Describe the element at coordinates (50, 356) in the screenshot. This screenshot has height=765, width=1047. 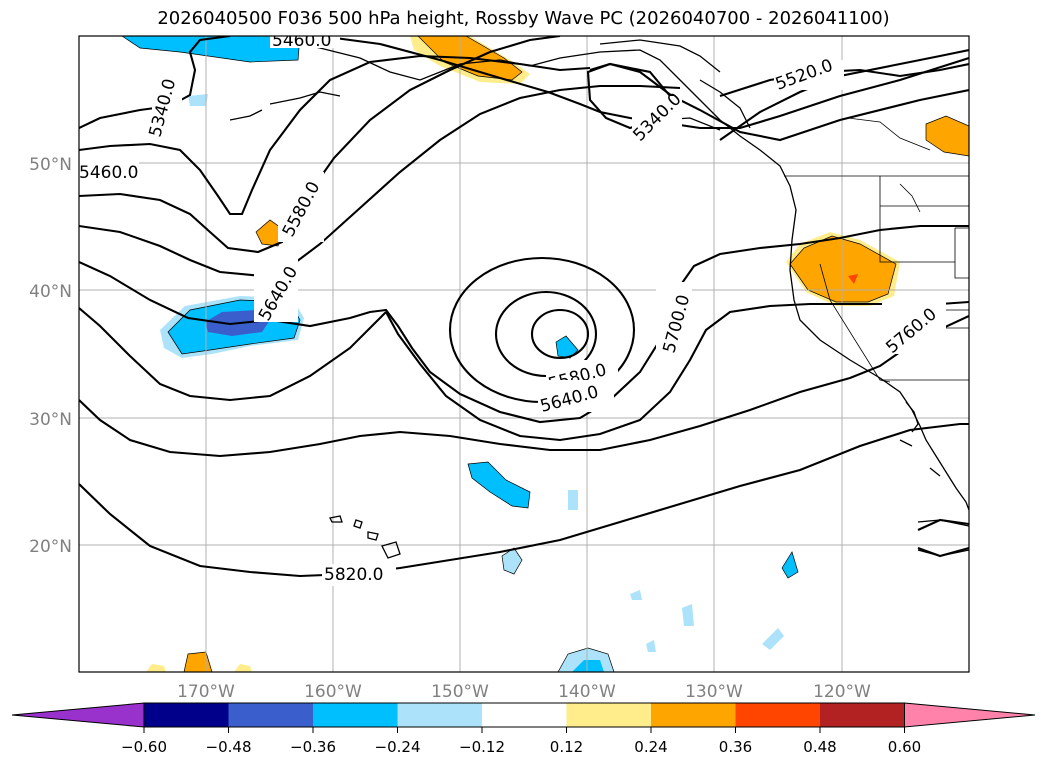
I see `lat-tick-labels: 50°N 40°N 30°N 20°N` at that location.